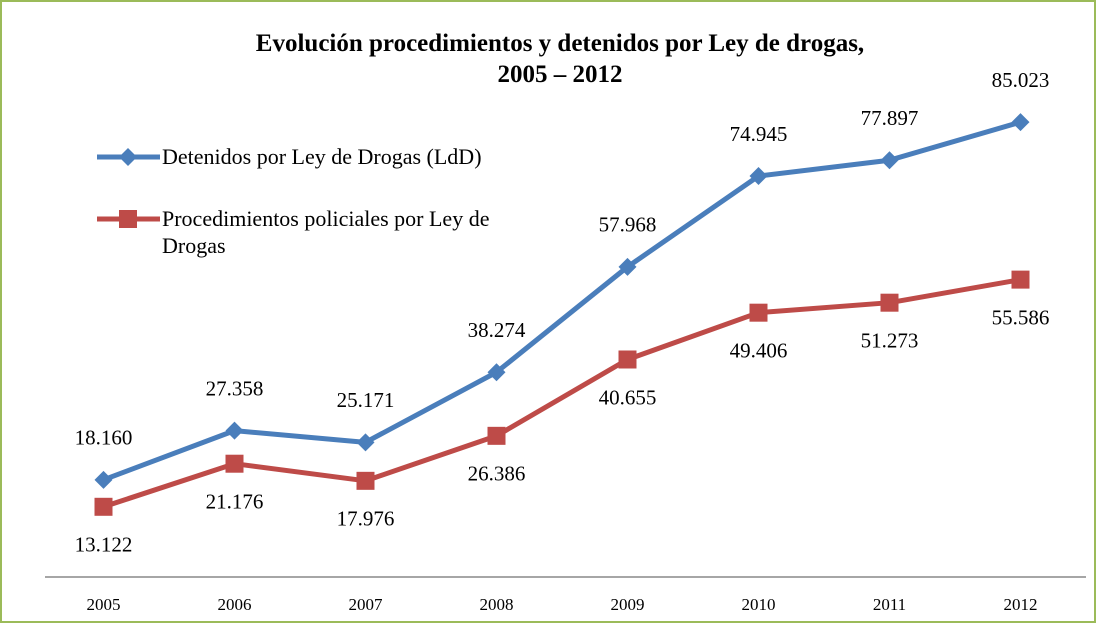 The height and width of the screenshot is (623, 1096). Describe the element at coordinates (104, 545) in the screenshot. I see `data-label: 13.122` at that location.